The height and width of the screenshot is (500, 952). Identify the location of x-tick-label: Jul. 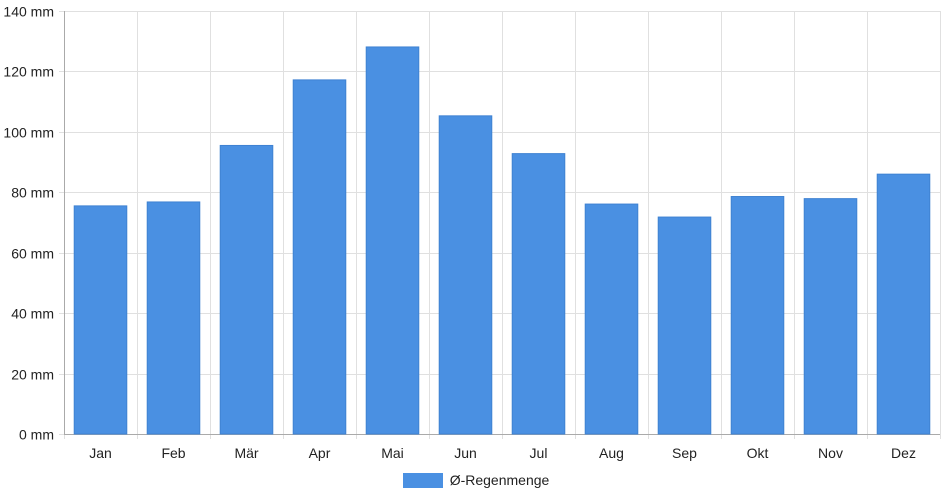
(539, 453).